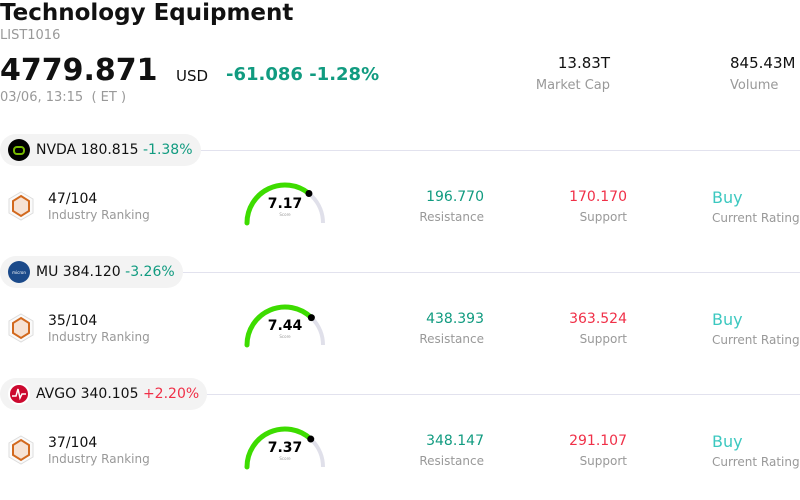 This screenshot has height=500, width=800. Describe the element at coordinates (192, 76) in the screenshot. I see `currency: USD` at that location.